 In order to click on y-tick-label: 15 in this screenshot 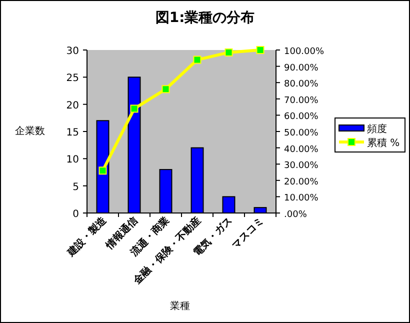, I will do `click(72, 133)`.